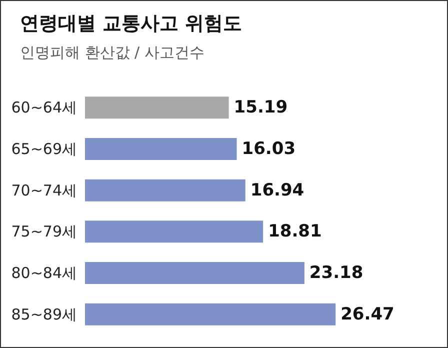 The width and height of the screenshot is (448, 348). Describe the element at coordinates (44, 273) in the screenshot. I see `y-tick-label: 80~84세` at that location.